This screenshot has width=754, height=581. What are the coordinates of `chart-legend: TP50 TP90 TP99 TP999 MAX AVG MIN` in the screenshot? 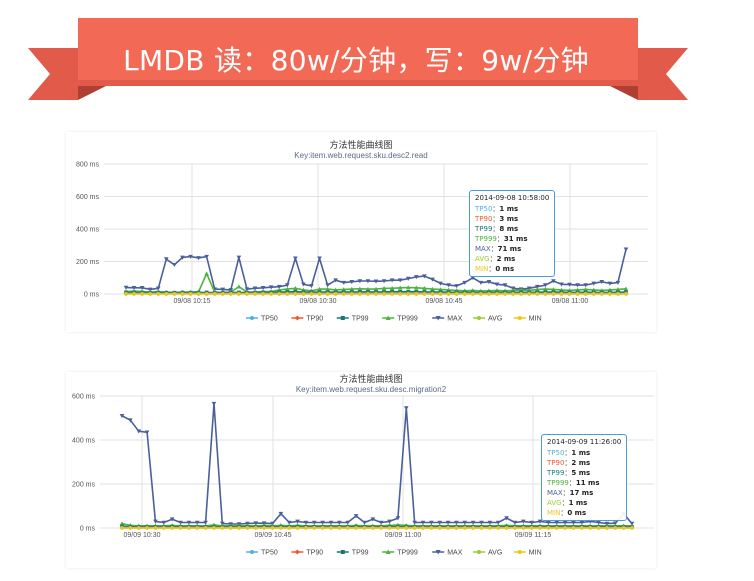 It's located at (394, 319).